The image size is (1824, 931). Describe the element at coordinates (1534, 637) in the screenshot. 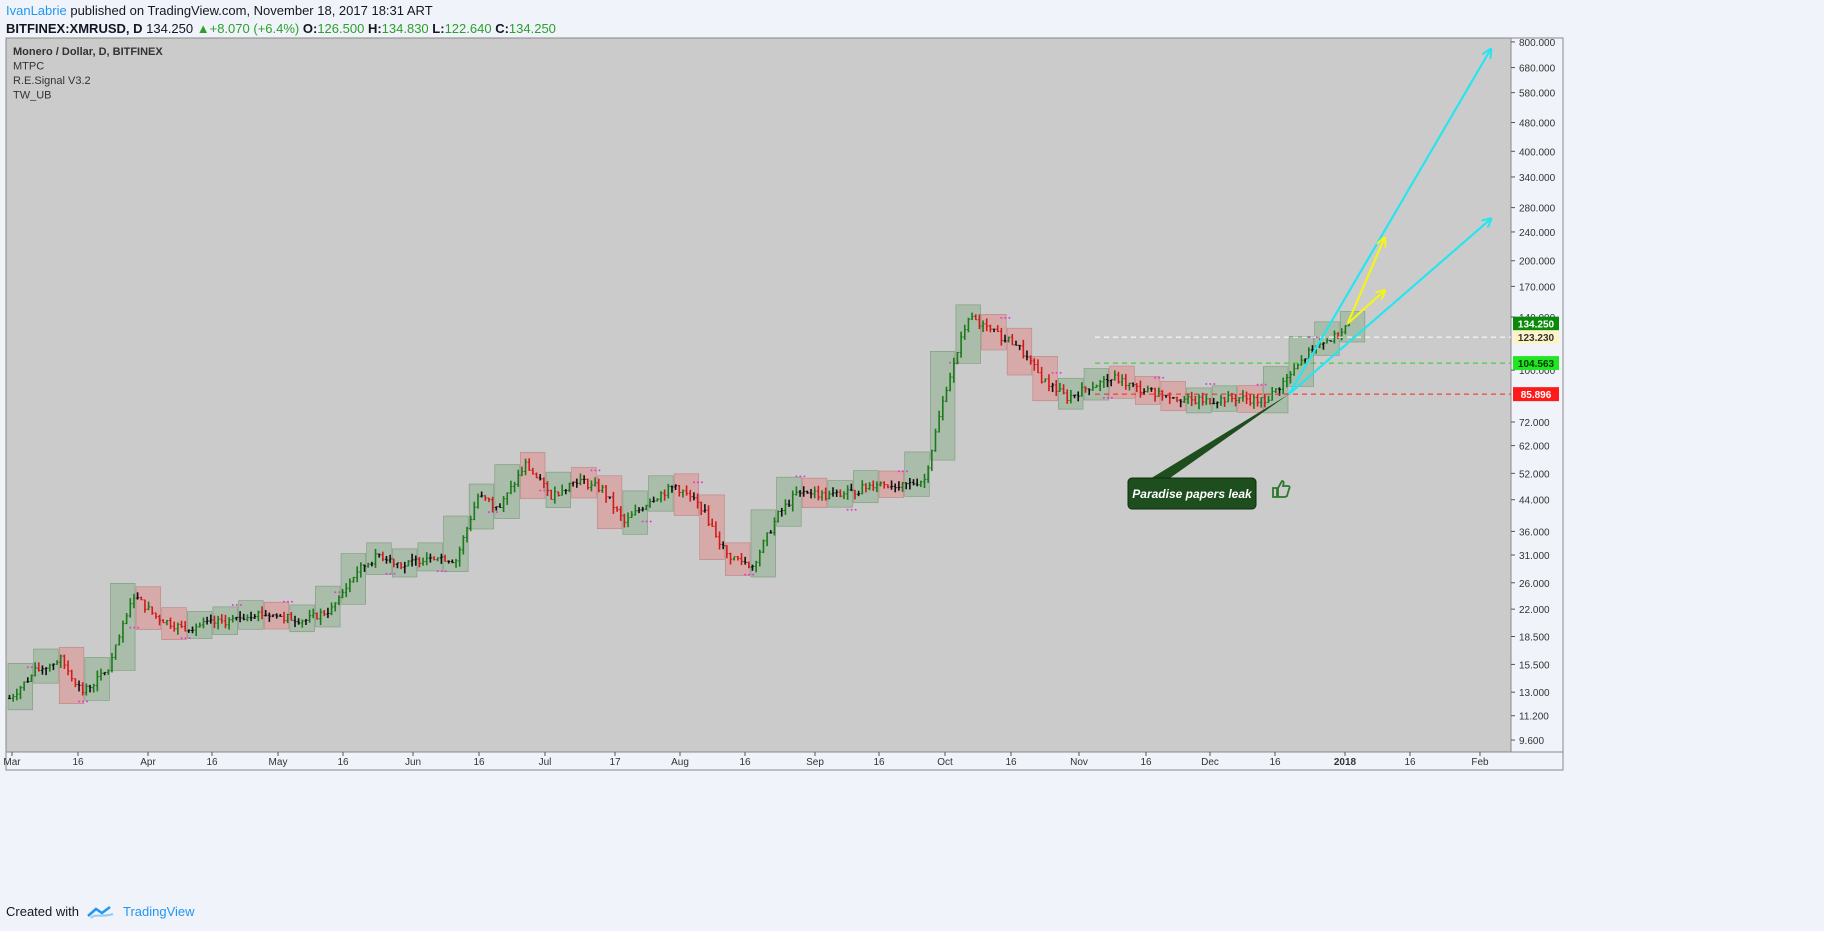

I see `y-tick-label: 18.500` at that location.